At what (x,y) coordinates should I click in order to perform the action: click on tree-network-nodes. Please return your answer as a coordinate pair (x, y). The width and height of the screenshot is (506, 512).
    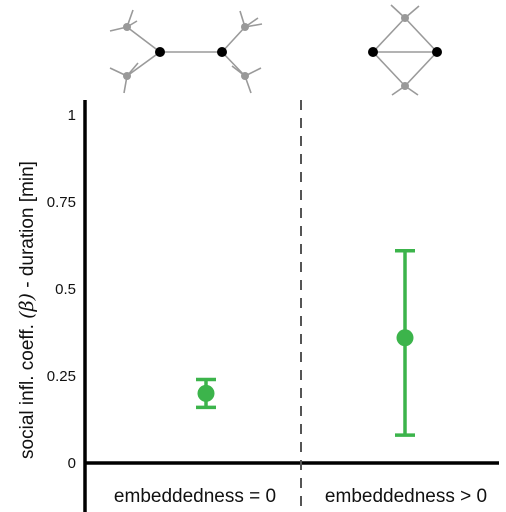
    Looking at the image, I should click on (186, 51).